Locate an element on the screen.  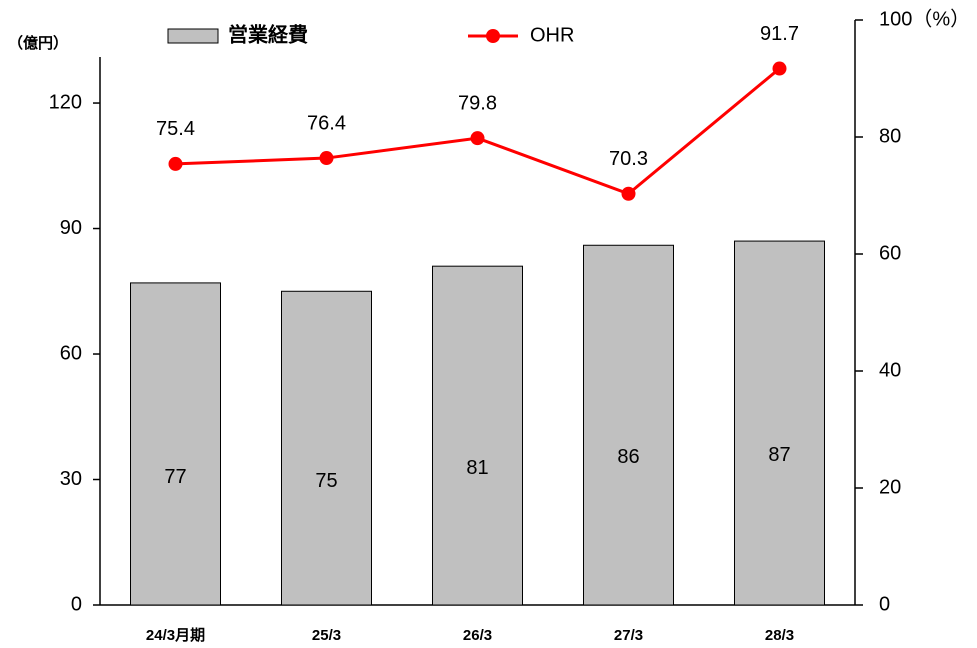
legend-swatch-point is located at coordinates (493, 36).